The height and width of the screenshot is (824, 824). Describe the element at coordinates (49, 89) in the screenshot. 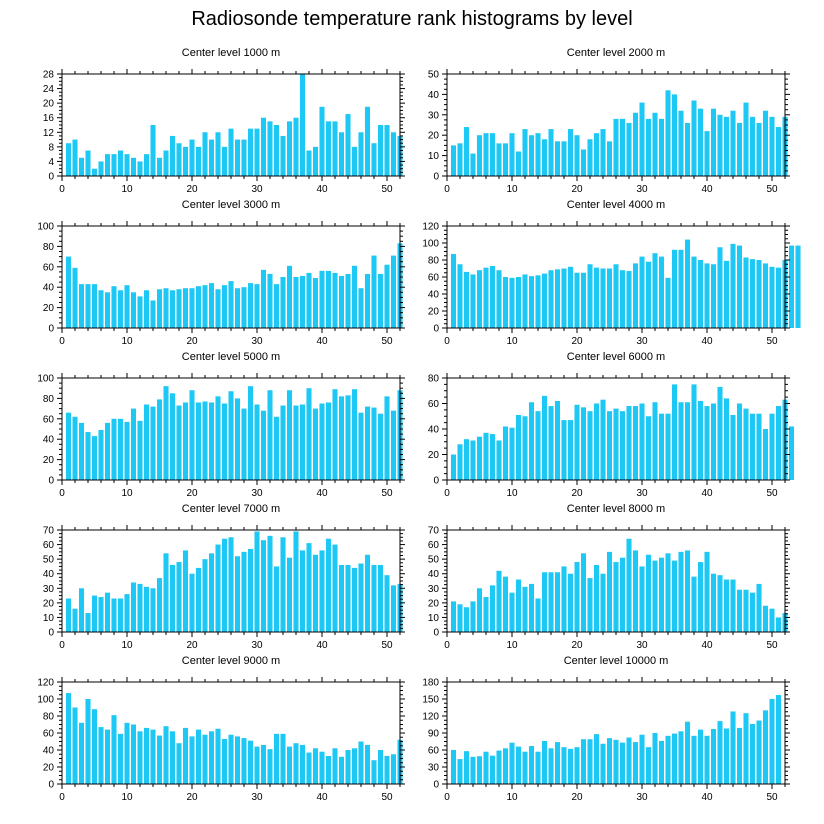

I see `y-tick-label: 24` at that location.